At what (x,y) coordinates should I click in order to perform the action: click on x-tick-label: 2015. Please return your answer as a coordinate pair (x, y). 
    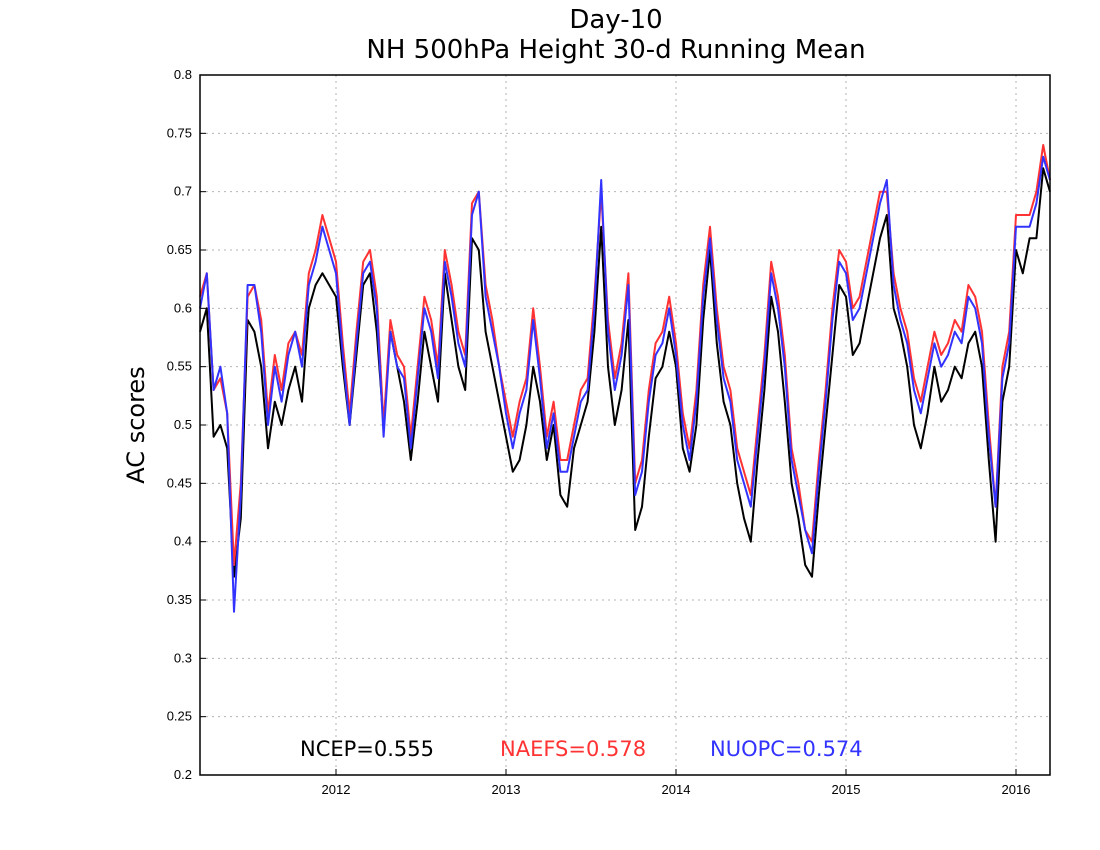
    Looking at the image, I should click on (846, 789).